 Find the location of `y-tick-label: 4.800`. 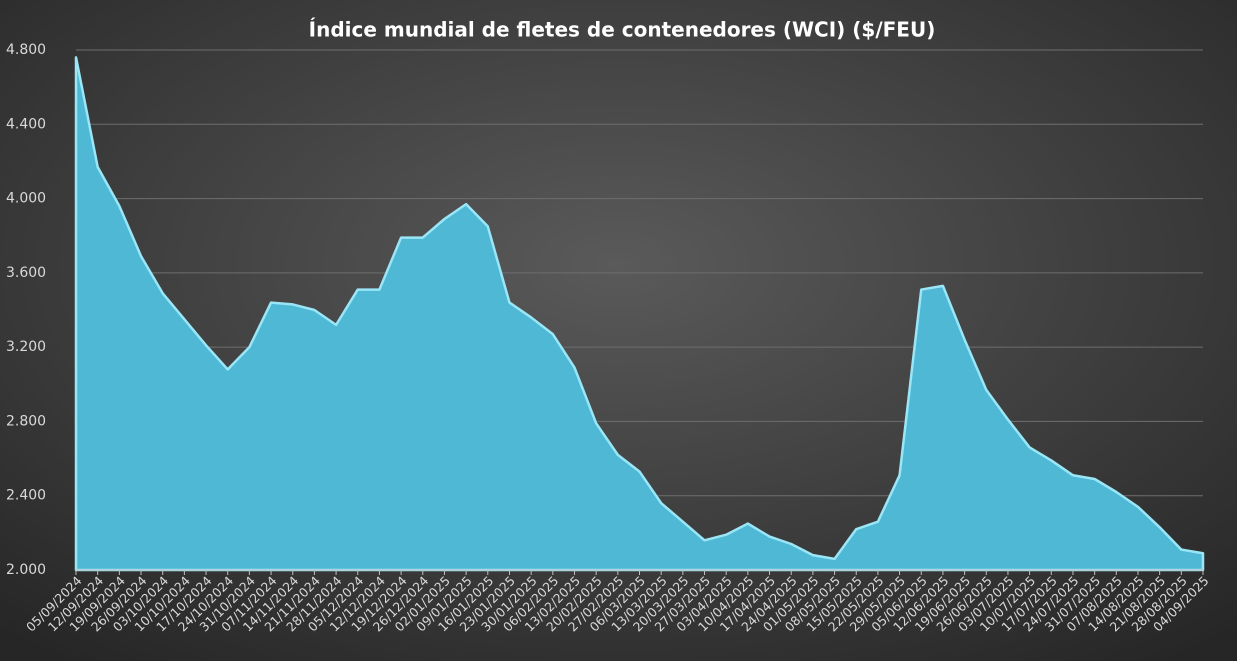

y-tick-label: 4.800 is located at coordinates (26, 50).